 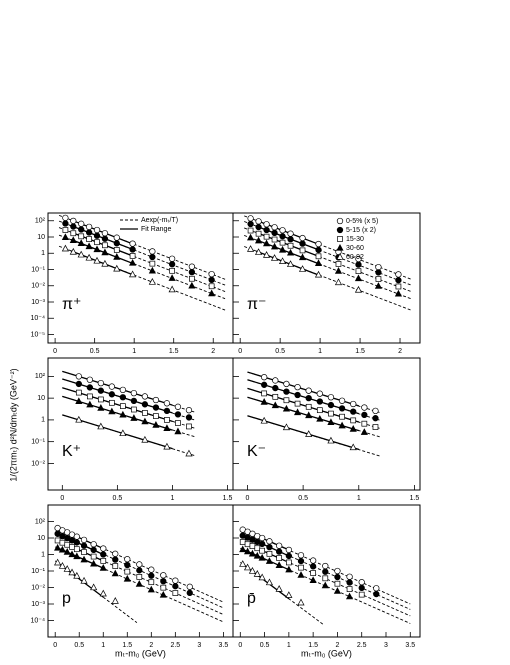 I want to click on y-tick-label: 10⁻³, so click(x=38, y=604).